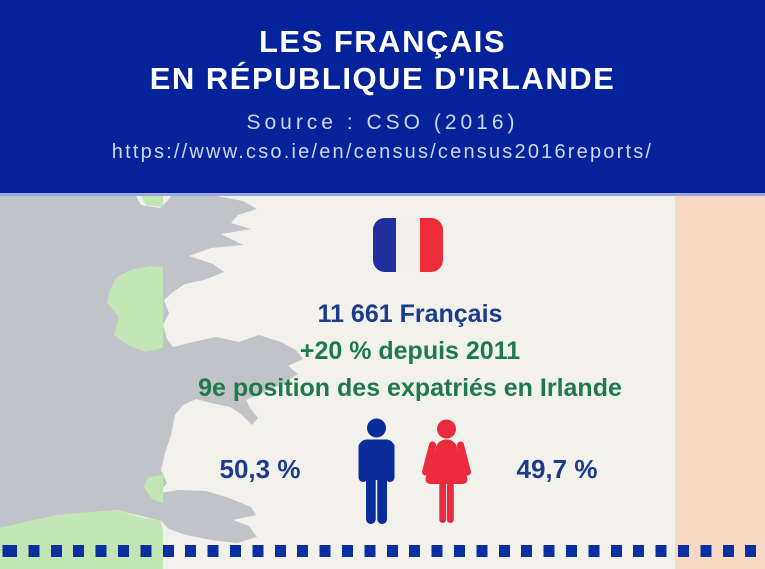  I want to click on rank-stat: 9e position des expatriés en Irlande, so click(410, 388).